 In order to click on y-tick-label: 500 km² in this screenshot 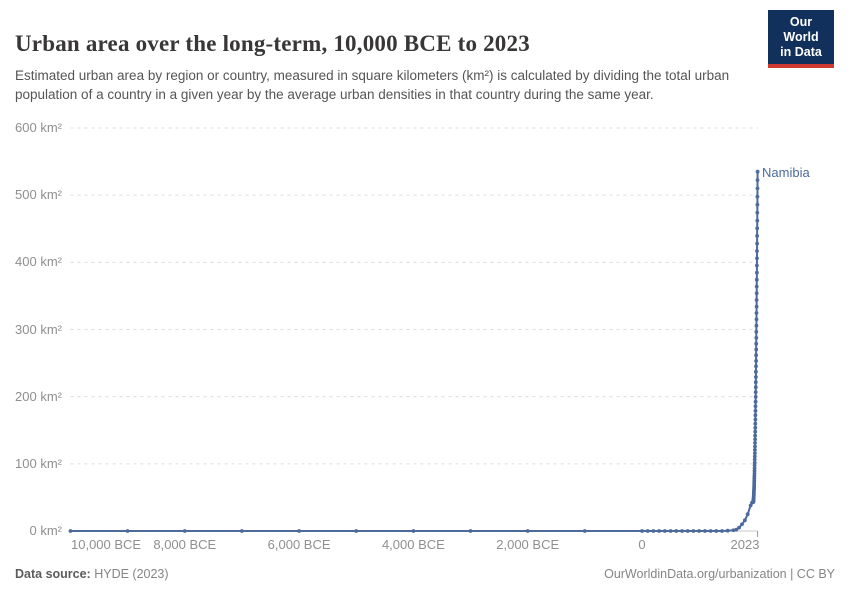, I will do `click(38, 195)`.